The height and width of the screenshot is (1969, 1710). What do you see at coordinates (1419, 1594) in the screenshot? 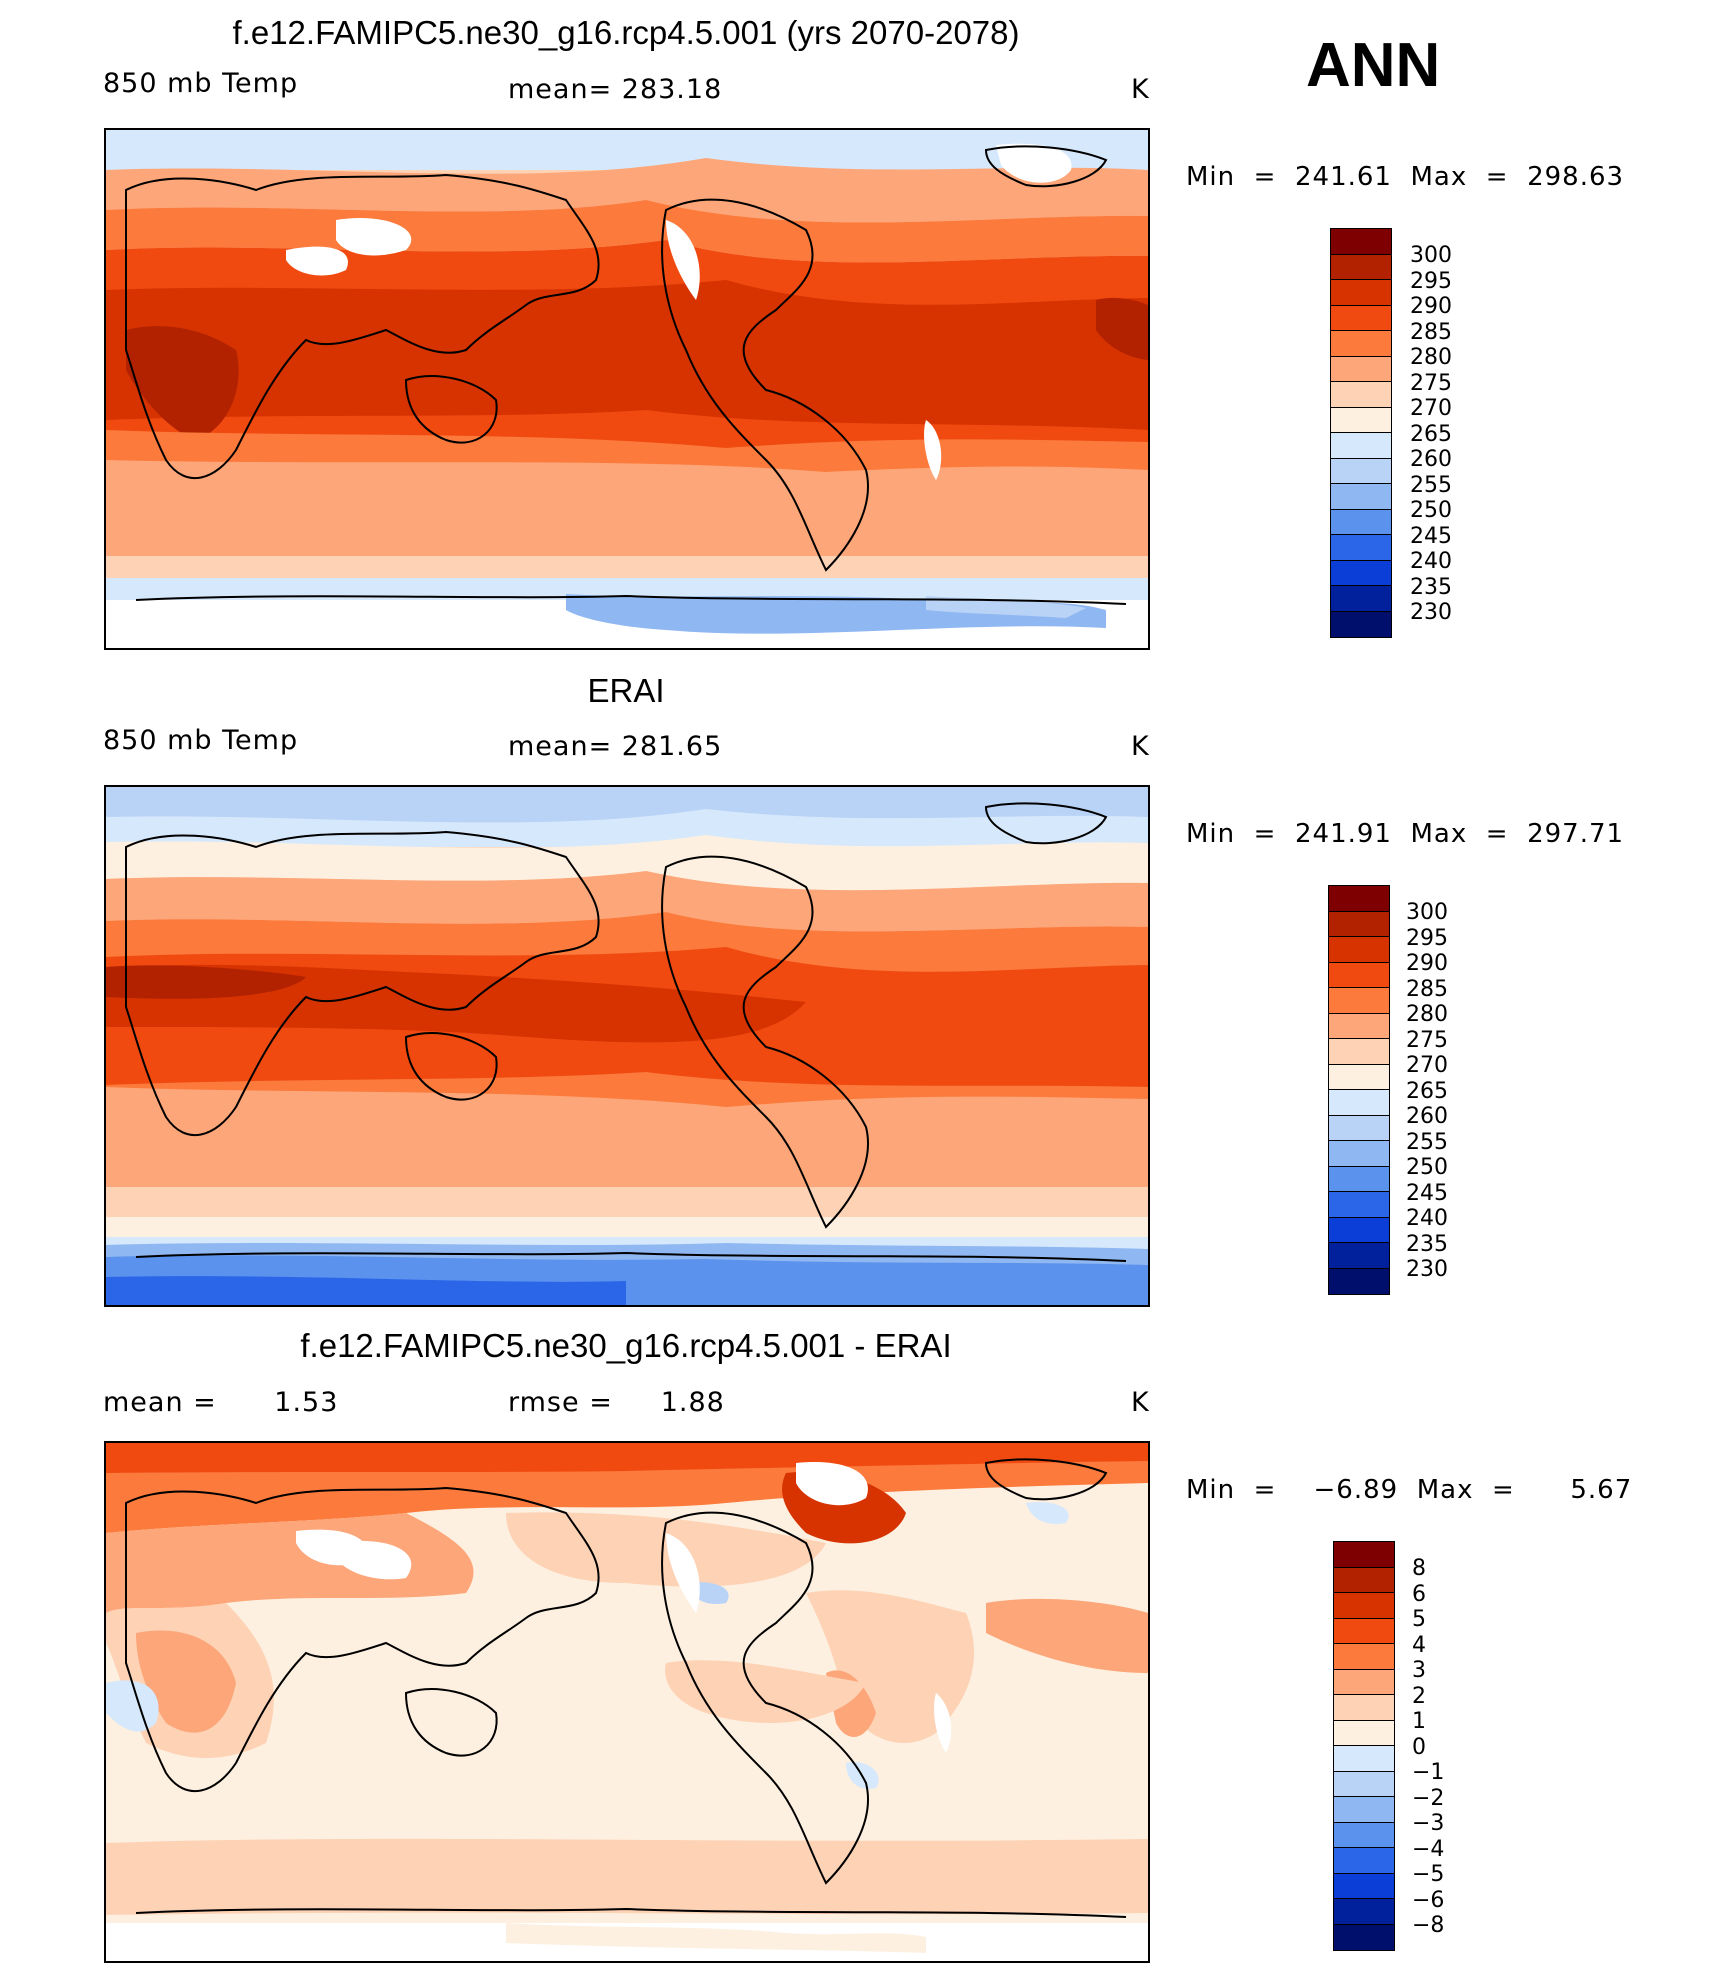
I see `colorbar-tick-label: 6` at bounding box center [1419, 1594].